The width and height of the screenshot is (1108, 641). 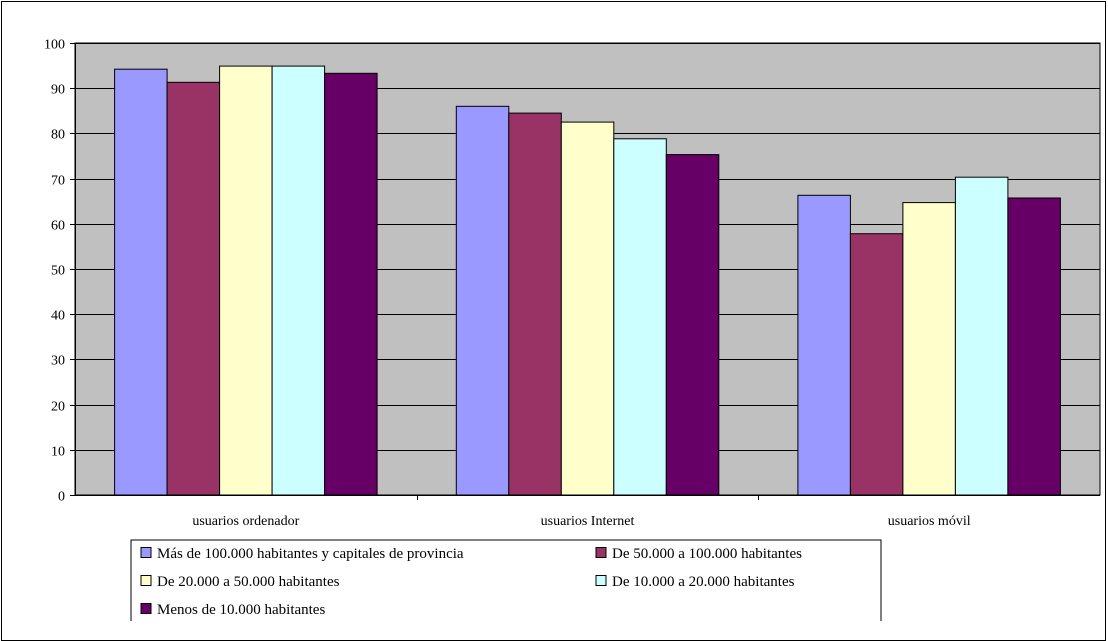 I want to click on y-tick-label: 50, so click(x=58, y=271).